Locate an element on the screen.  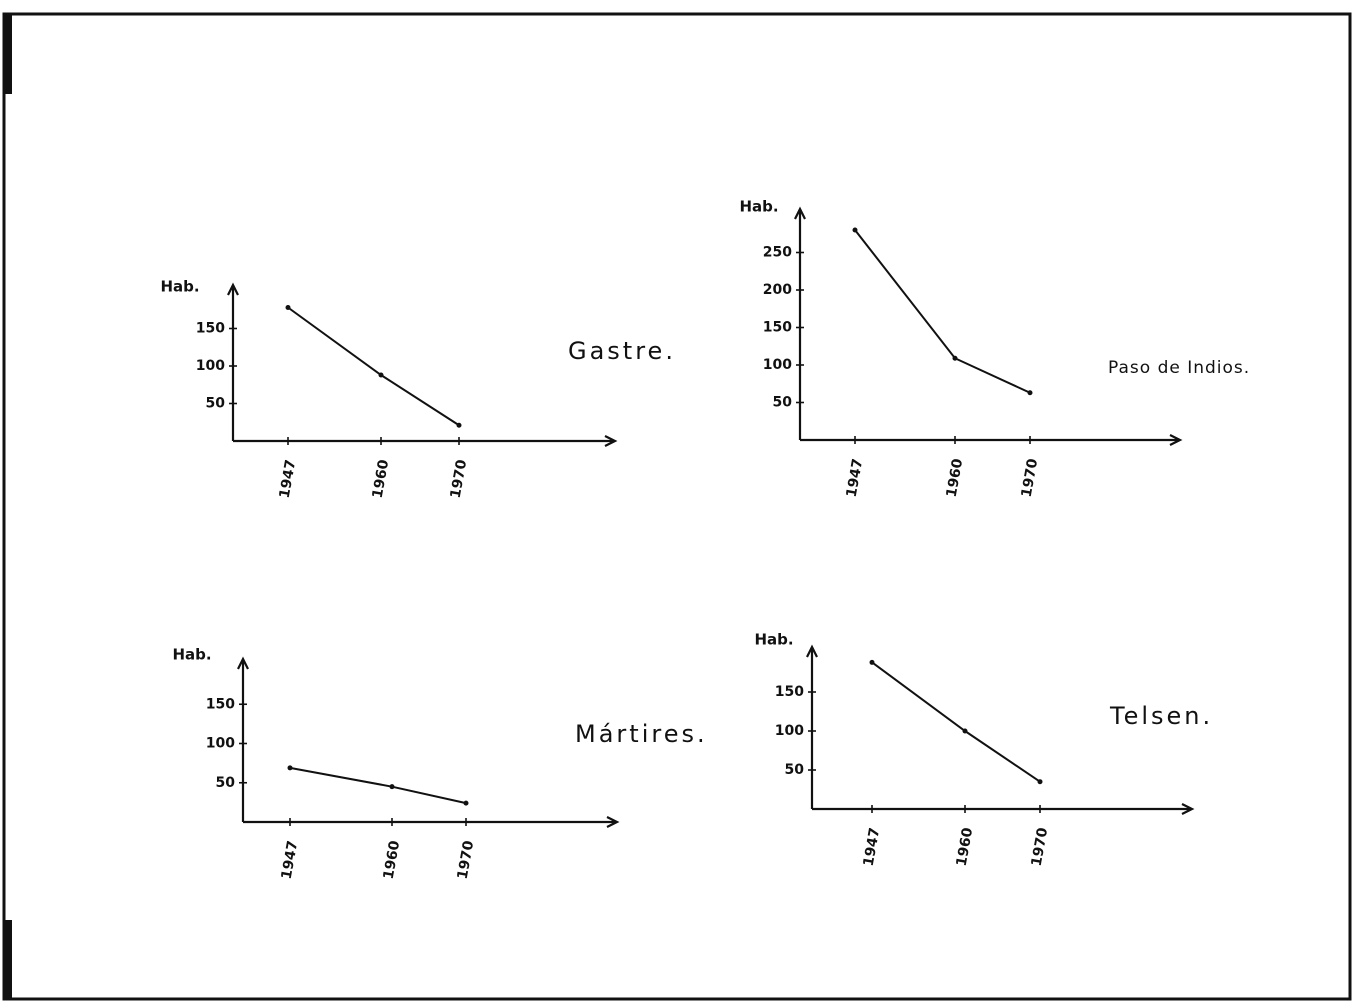
chart-title: Paso de Indios. is located at coordinates (1179, 368).